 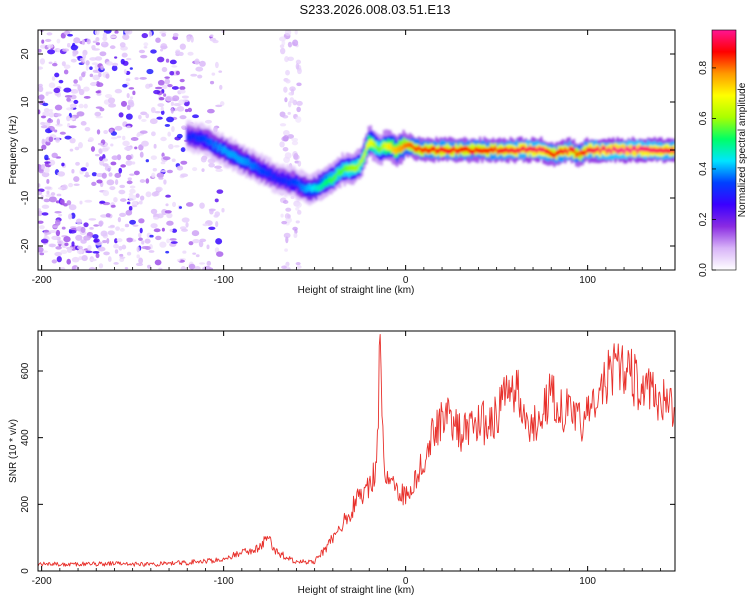 What do you see at coordinates (724, 150) in the screenshot?
I see `colorbar-gradient` at bounding box center [724, 150].